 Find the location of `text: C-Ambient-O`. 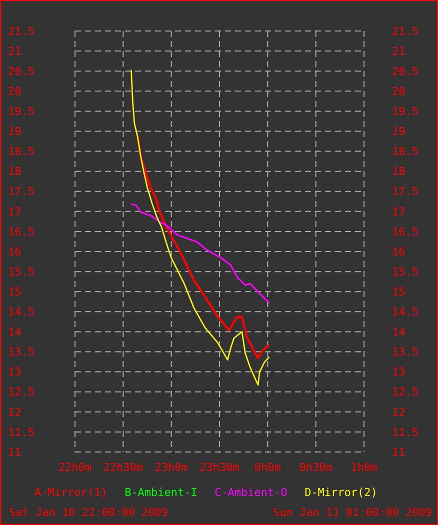

text: C-Ambient-O is located at coordinates (251, 492).